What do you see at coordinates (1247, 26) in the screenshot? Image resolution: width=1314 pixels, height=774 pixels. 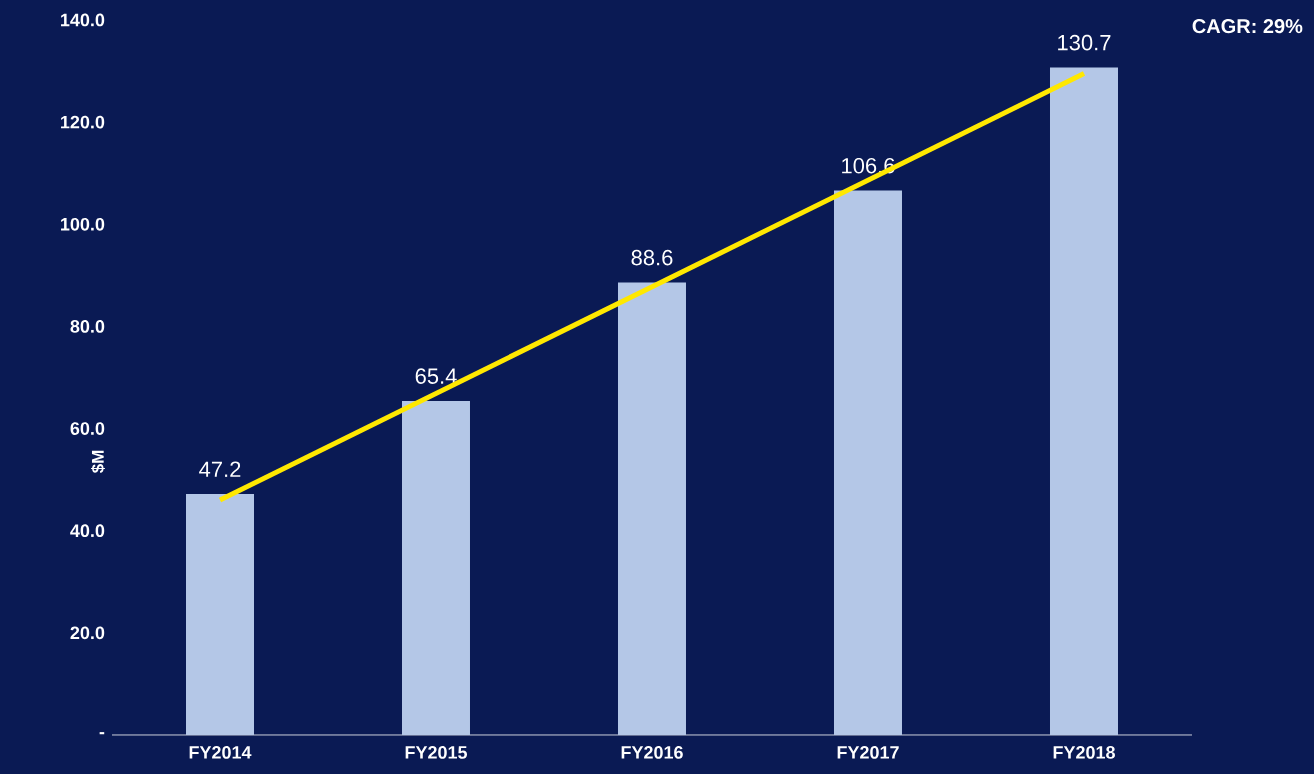 I see `text: CAGR: 29%` at bounding box center [1247, 26].